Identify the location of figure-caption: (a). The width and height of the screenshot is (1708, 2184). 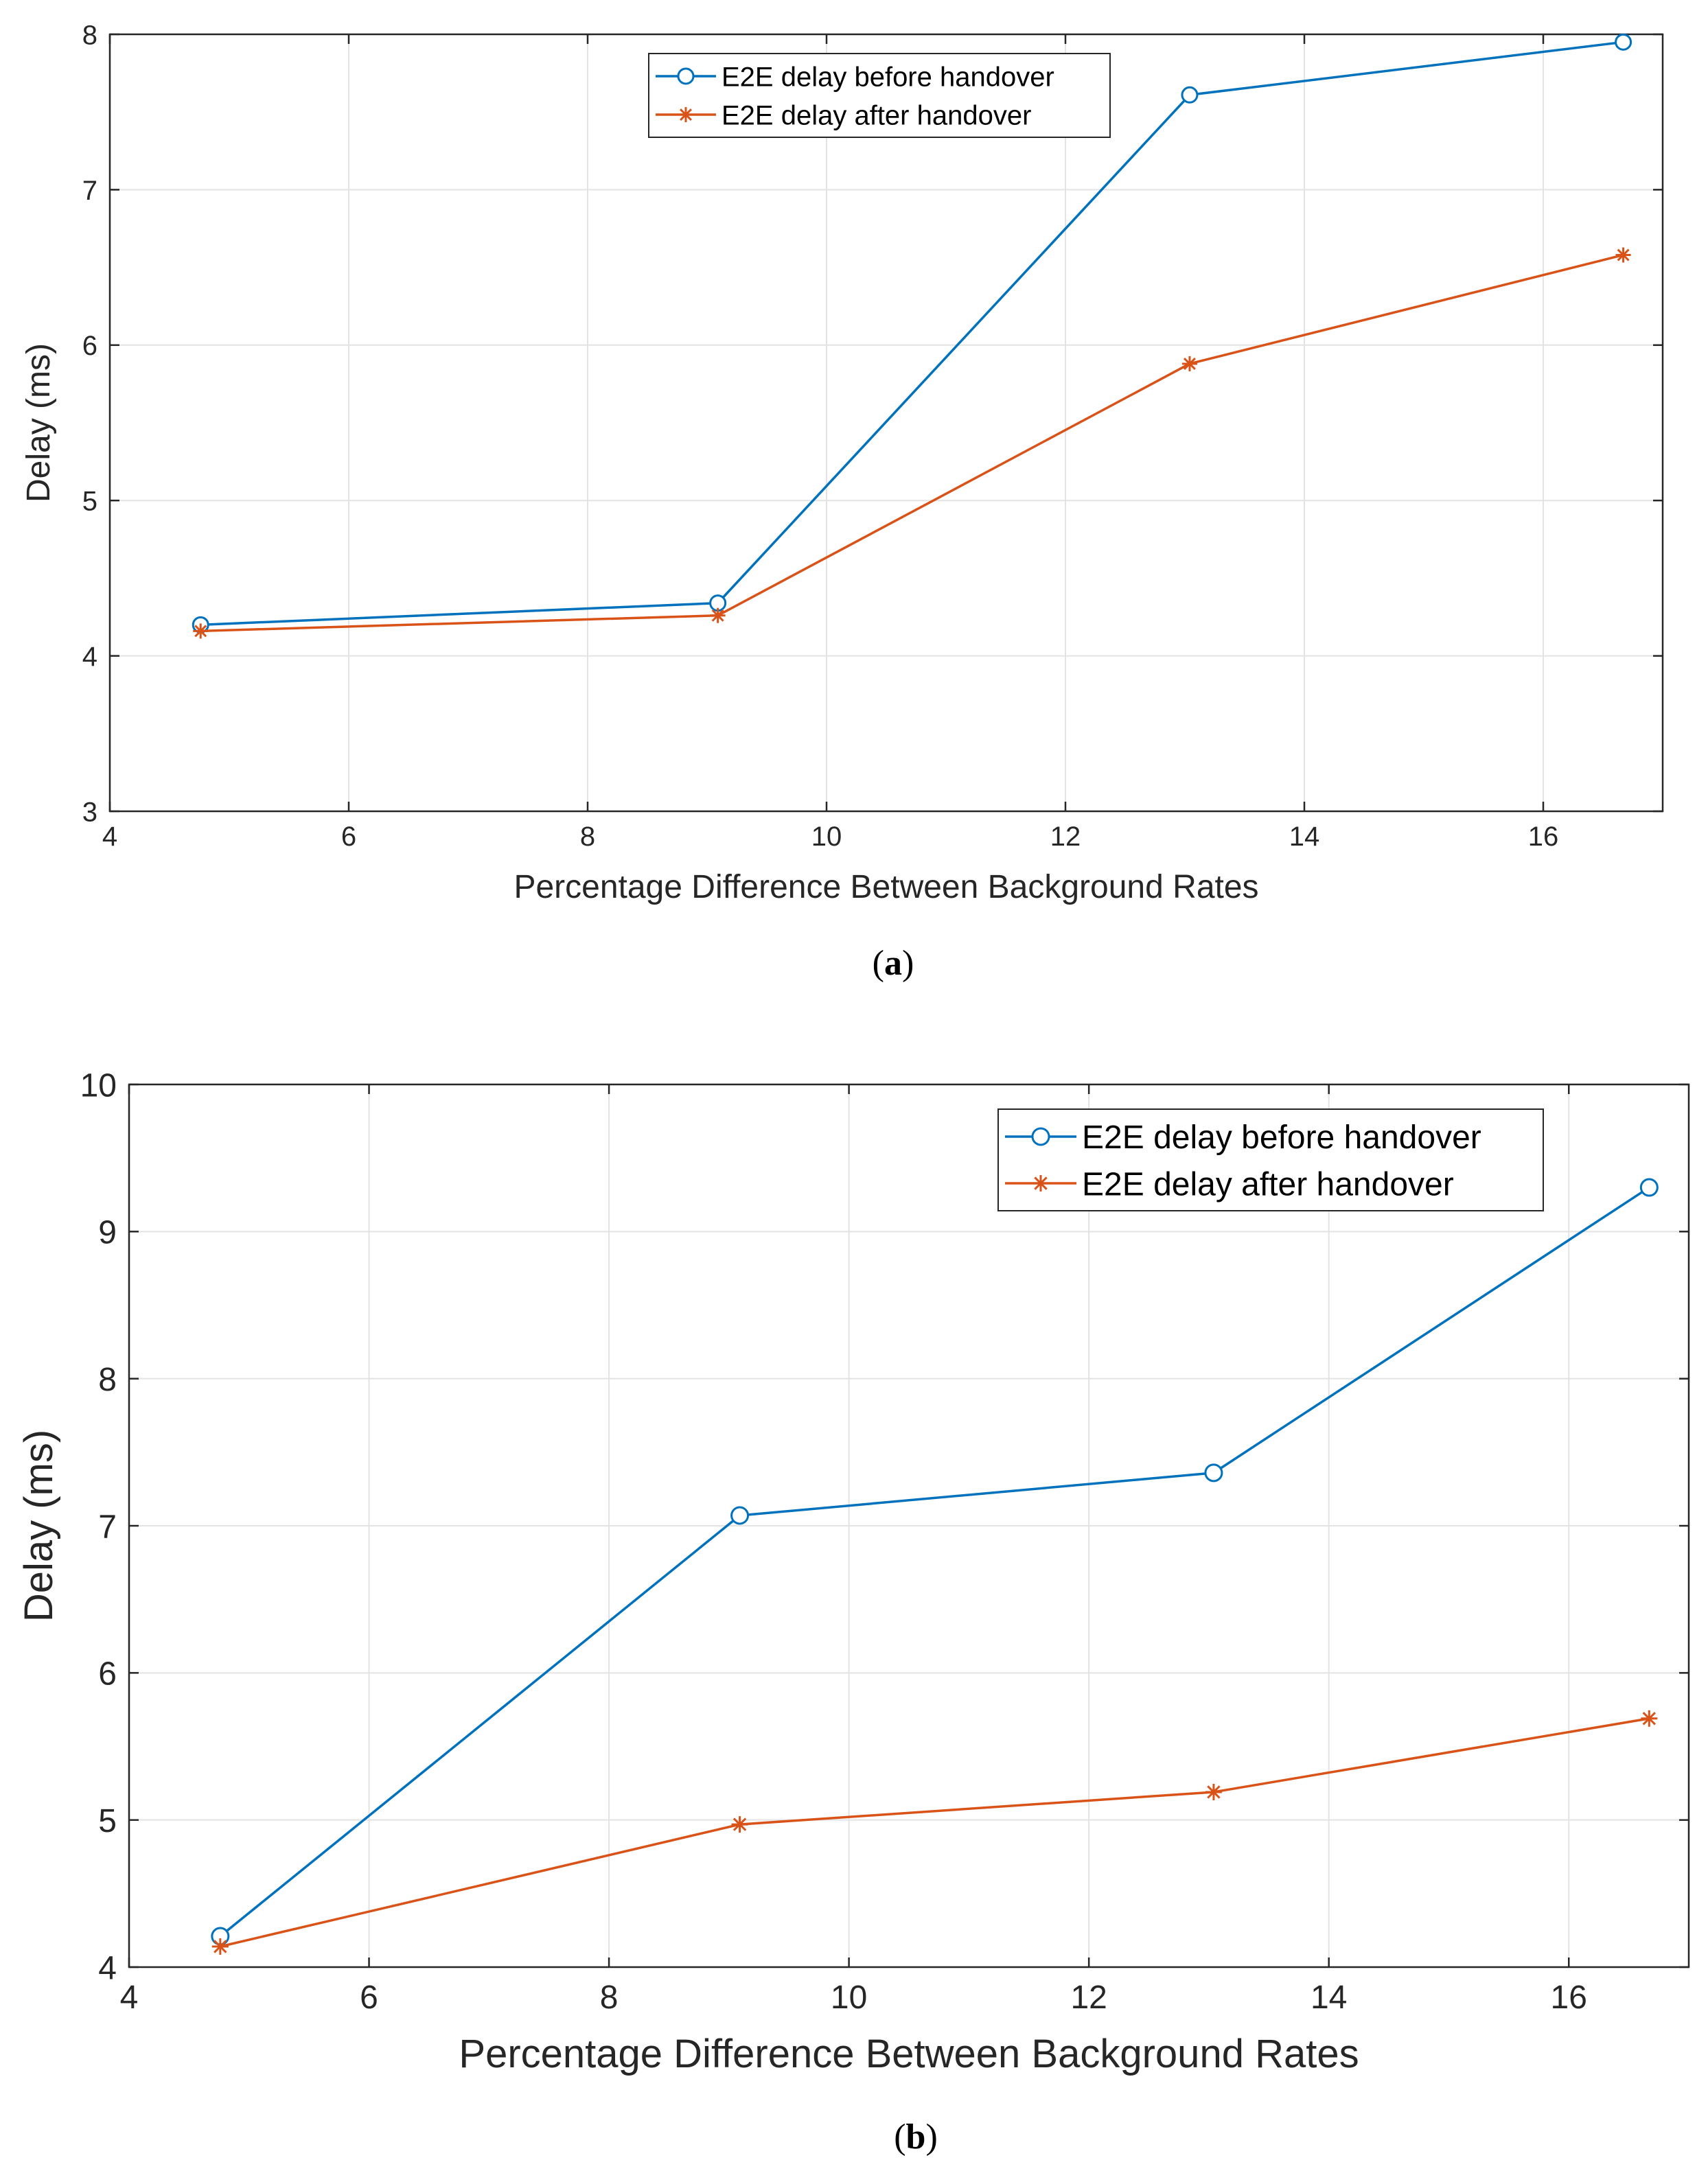
(893, 963).